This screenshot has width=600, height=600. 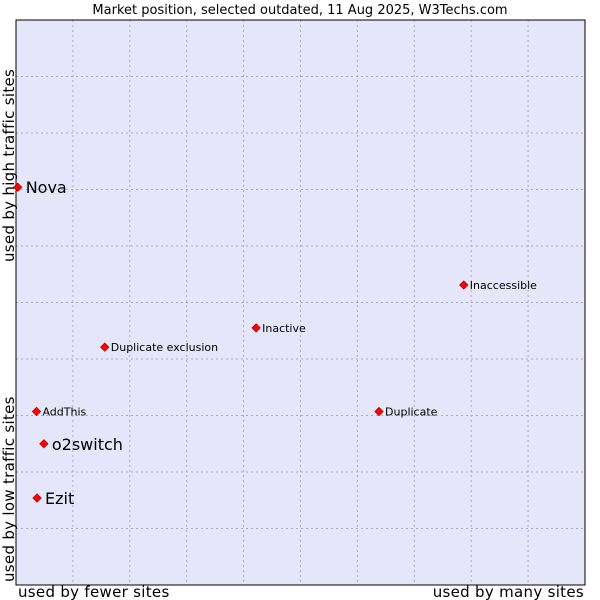 What do you see at coordinates (105, 347) in the screenshot?
I see `marker-duplicate-exclusion` at bounding box center [105, 347].